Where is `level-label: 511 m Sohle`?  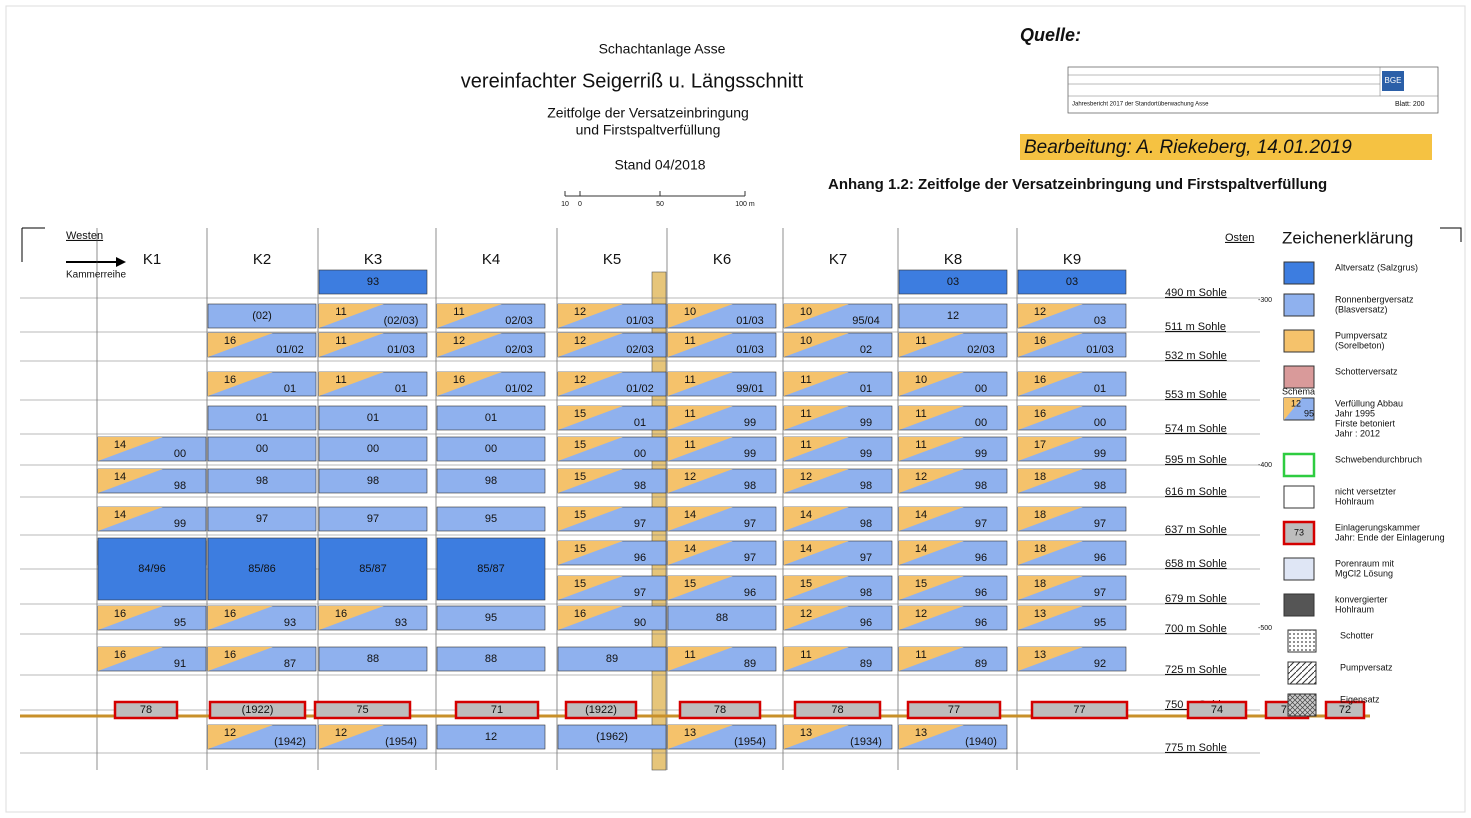
level-label: 511 m Sohle is located at coordinates (1195, 327).